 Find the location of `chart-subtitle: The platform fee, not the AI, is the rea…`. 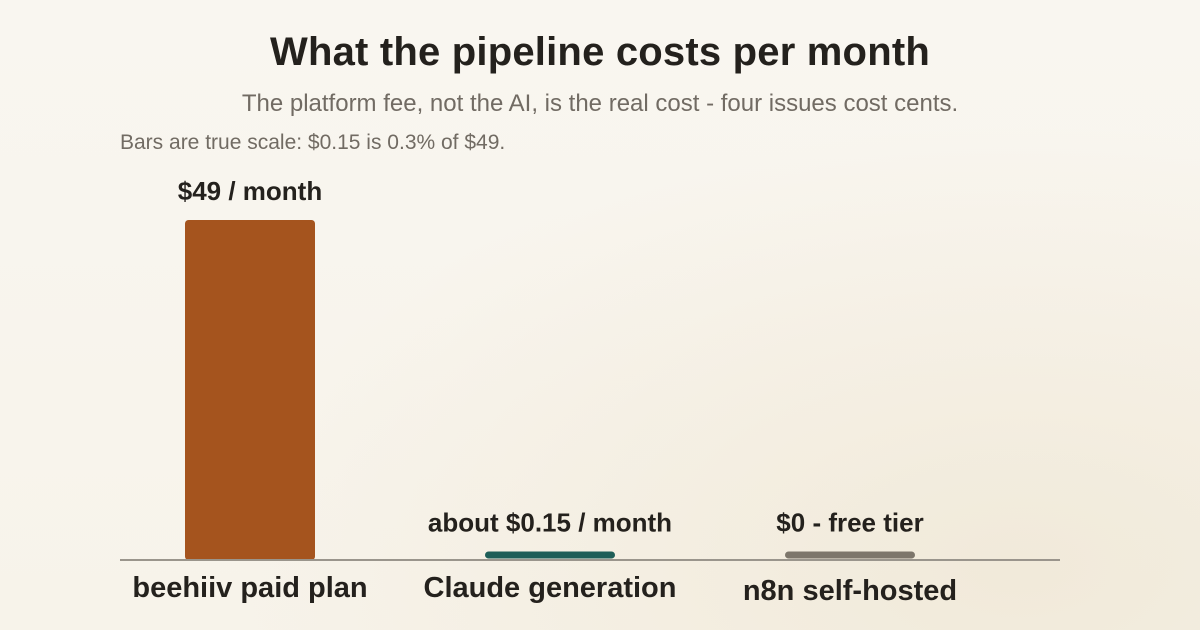

chart-subtitle: The platform fee, not the AI, is the rea… is located at coordinates (600, 103).